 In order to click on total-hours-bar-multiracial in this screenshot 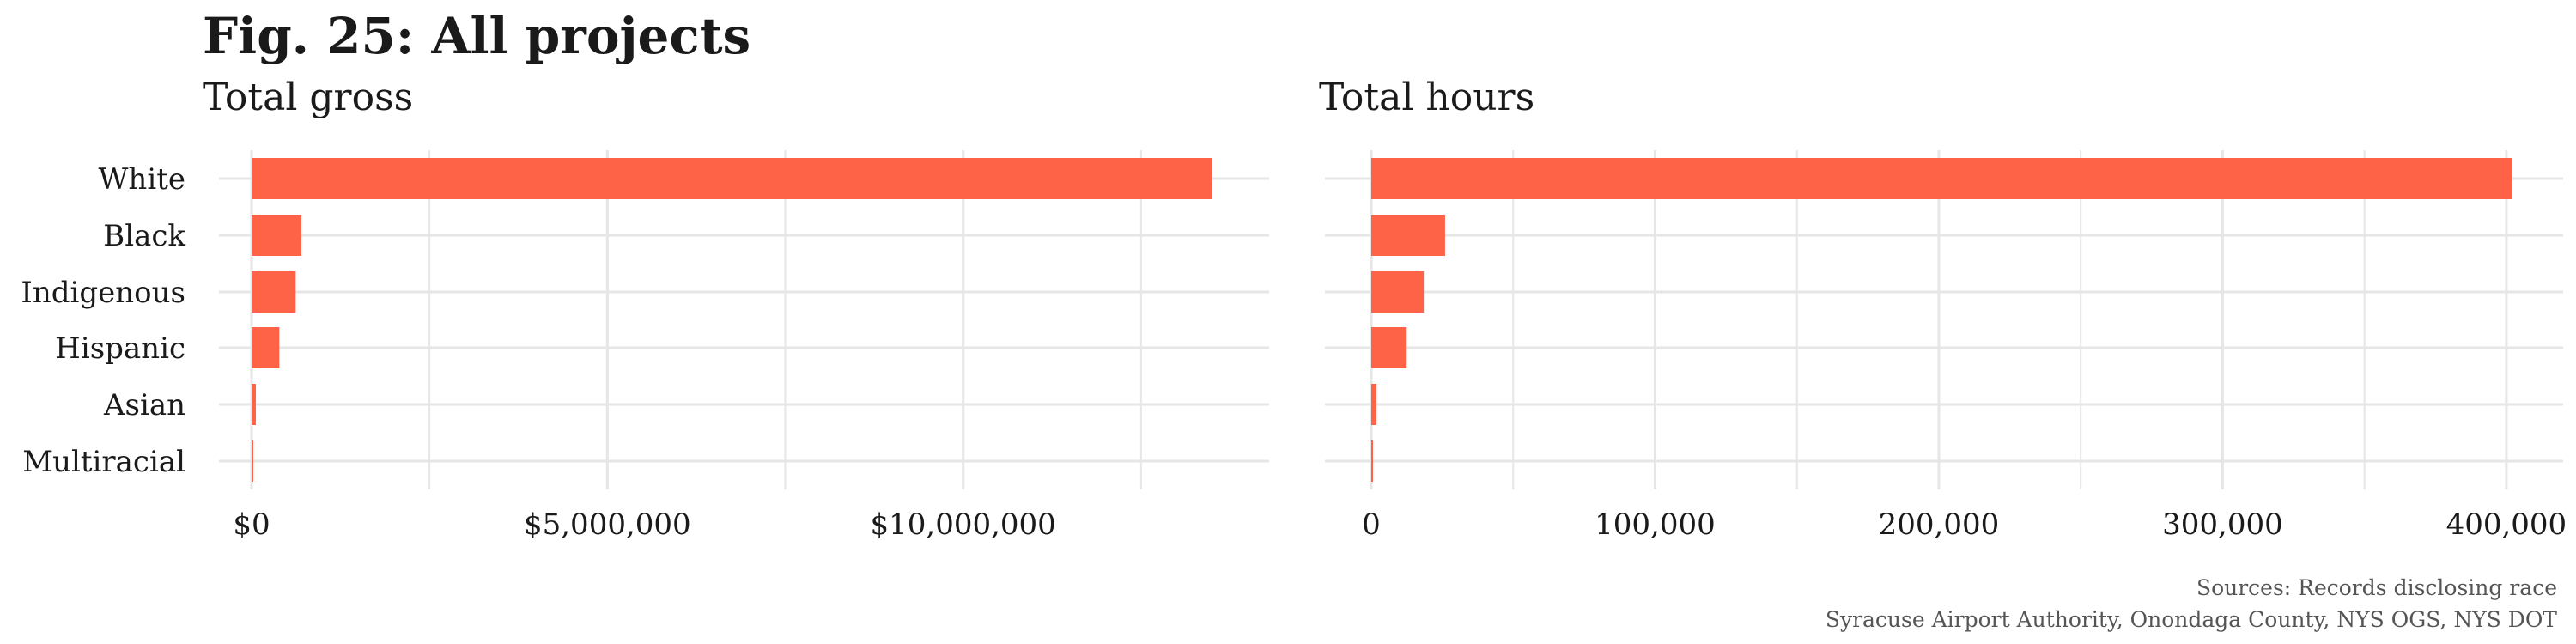, I will do `click(1372, 461)`.